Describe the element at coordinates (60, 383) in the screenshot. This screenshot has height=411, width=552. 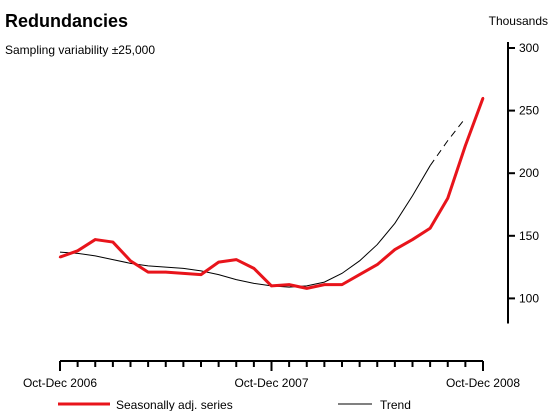
I see `x-tick-label: Oct-Dec 2006` at that location.